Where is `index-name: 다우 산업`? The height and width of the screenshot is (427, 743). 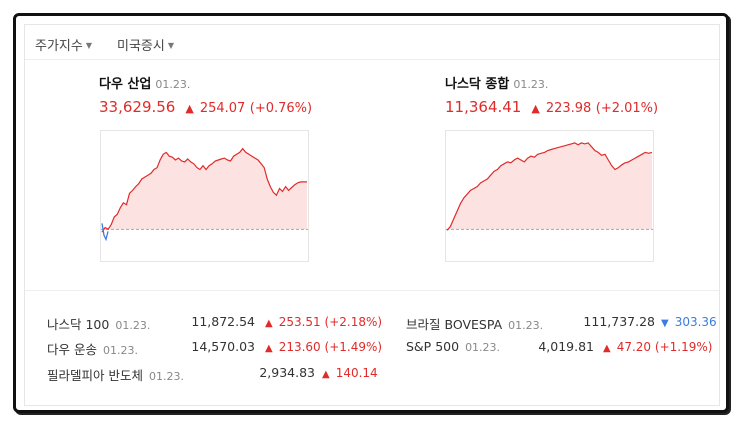 index-name: 다우 산업 is located at coordinates (125, 84).